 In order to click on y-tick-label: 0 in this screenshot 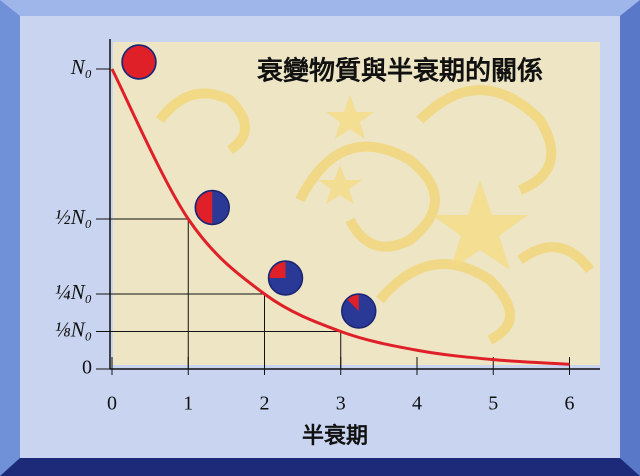, I will do `click(87, 368)`.